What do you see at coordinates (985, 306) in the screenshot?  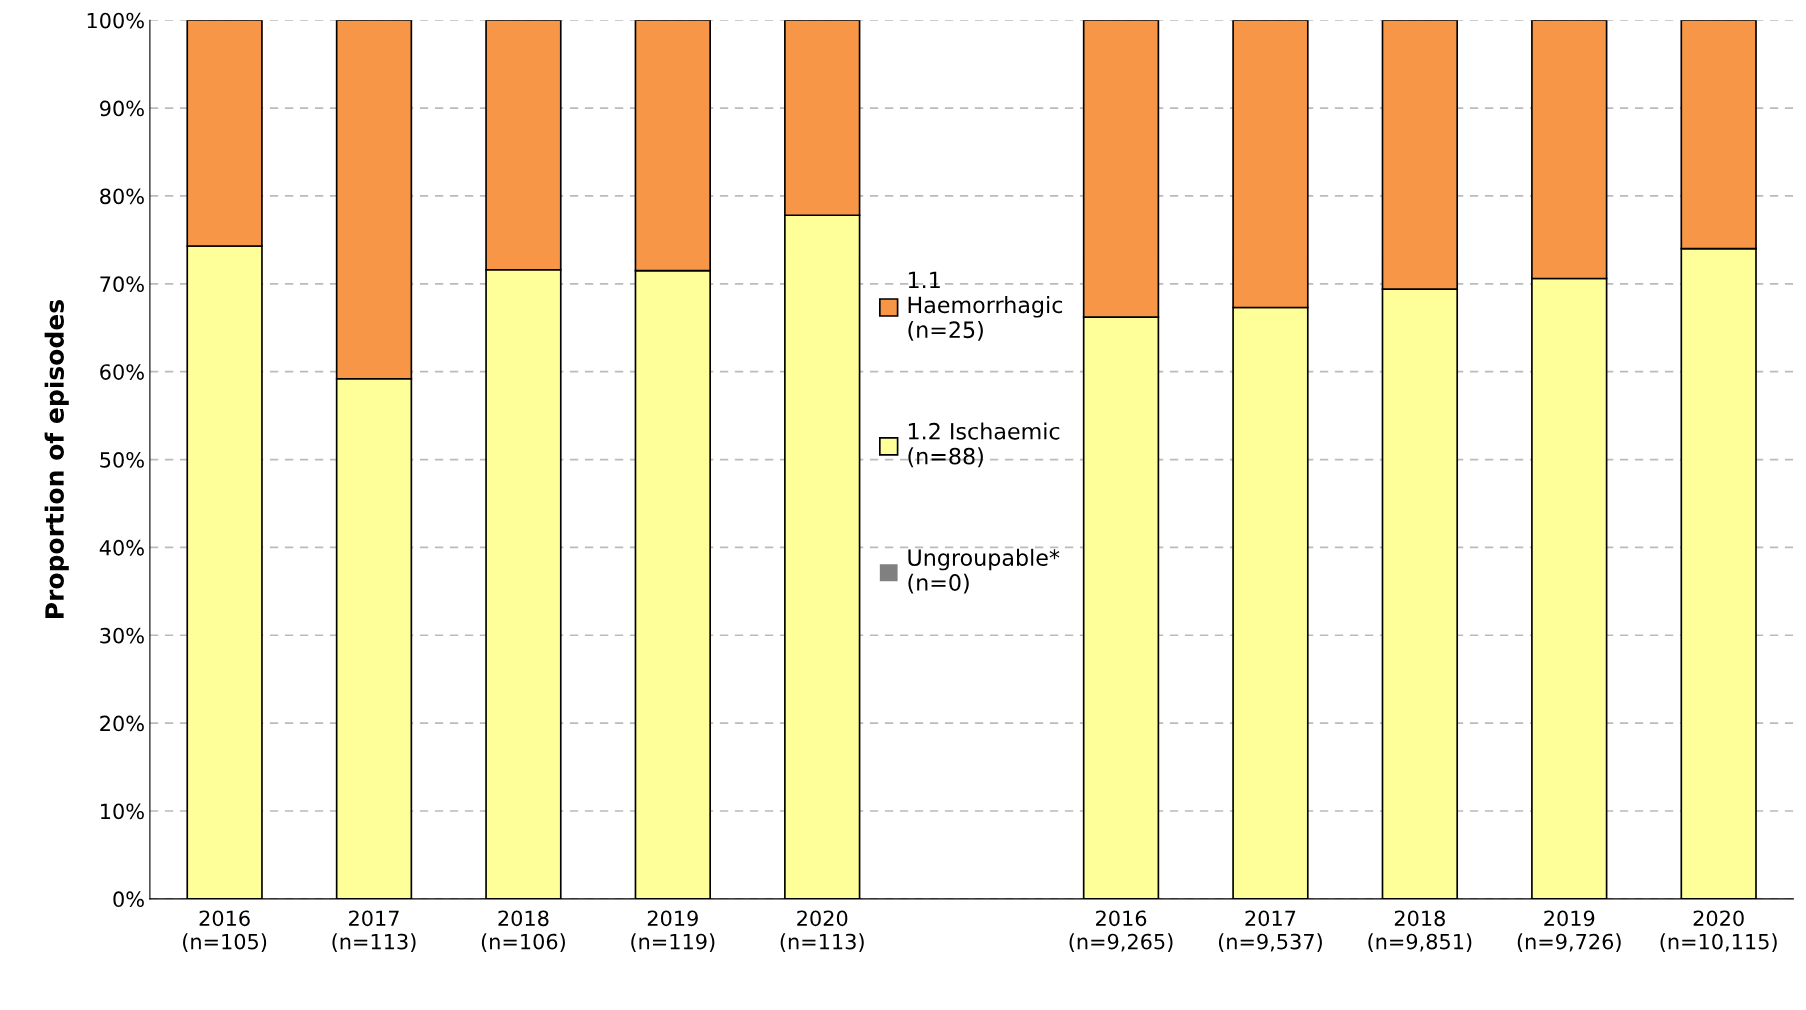 I see `legend-label: 1.1 Haemorrhagic (n=25)` at bounding box center [985, 306].